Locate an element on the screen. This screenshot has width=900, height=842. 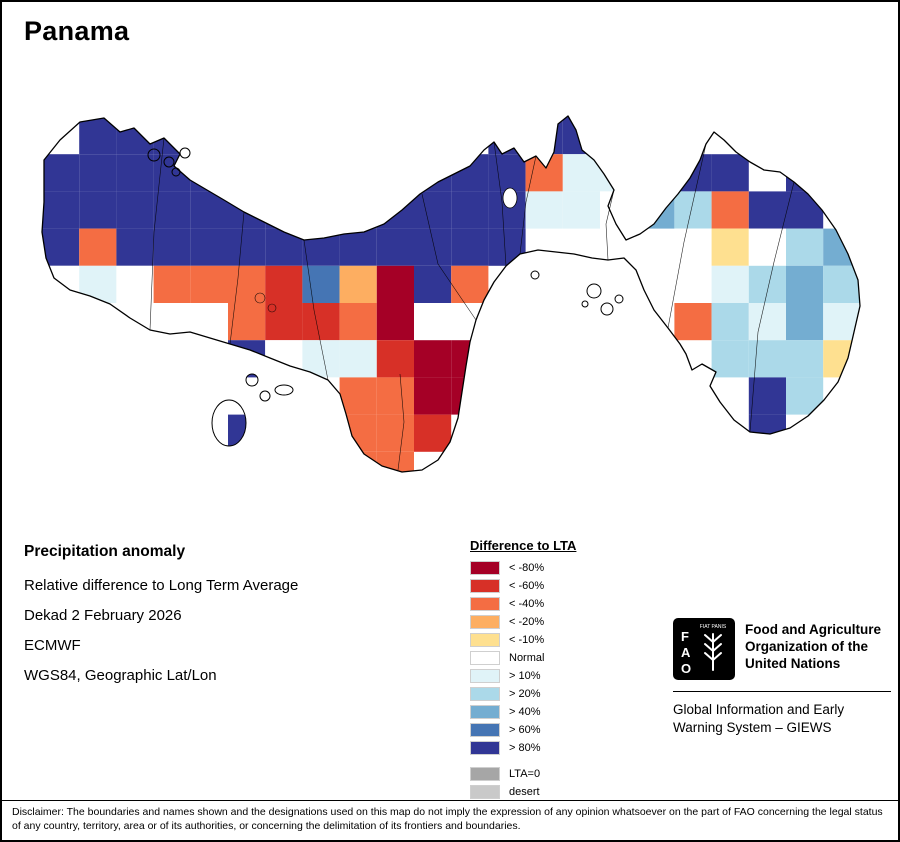
fao-logo-letters: FAO is located at coordinates (686, 652).